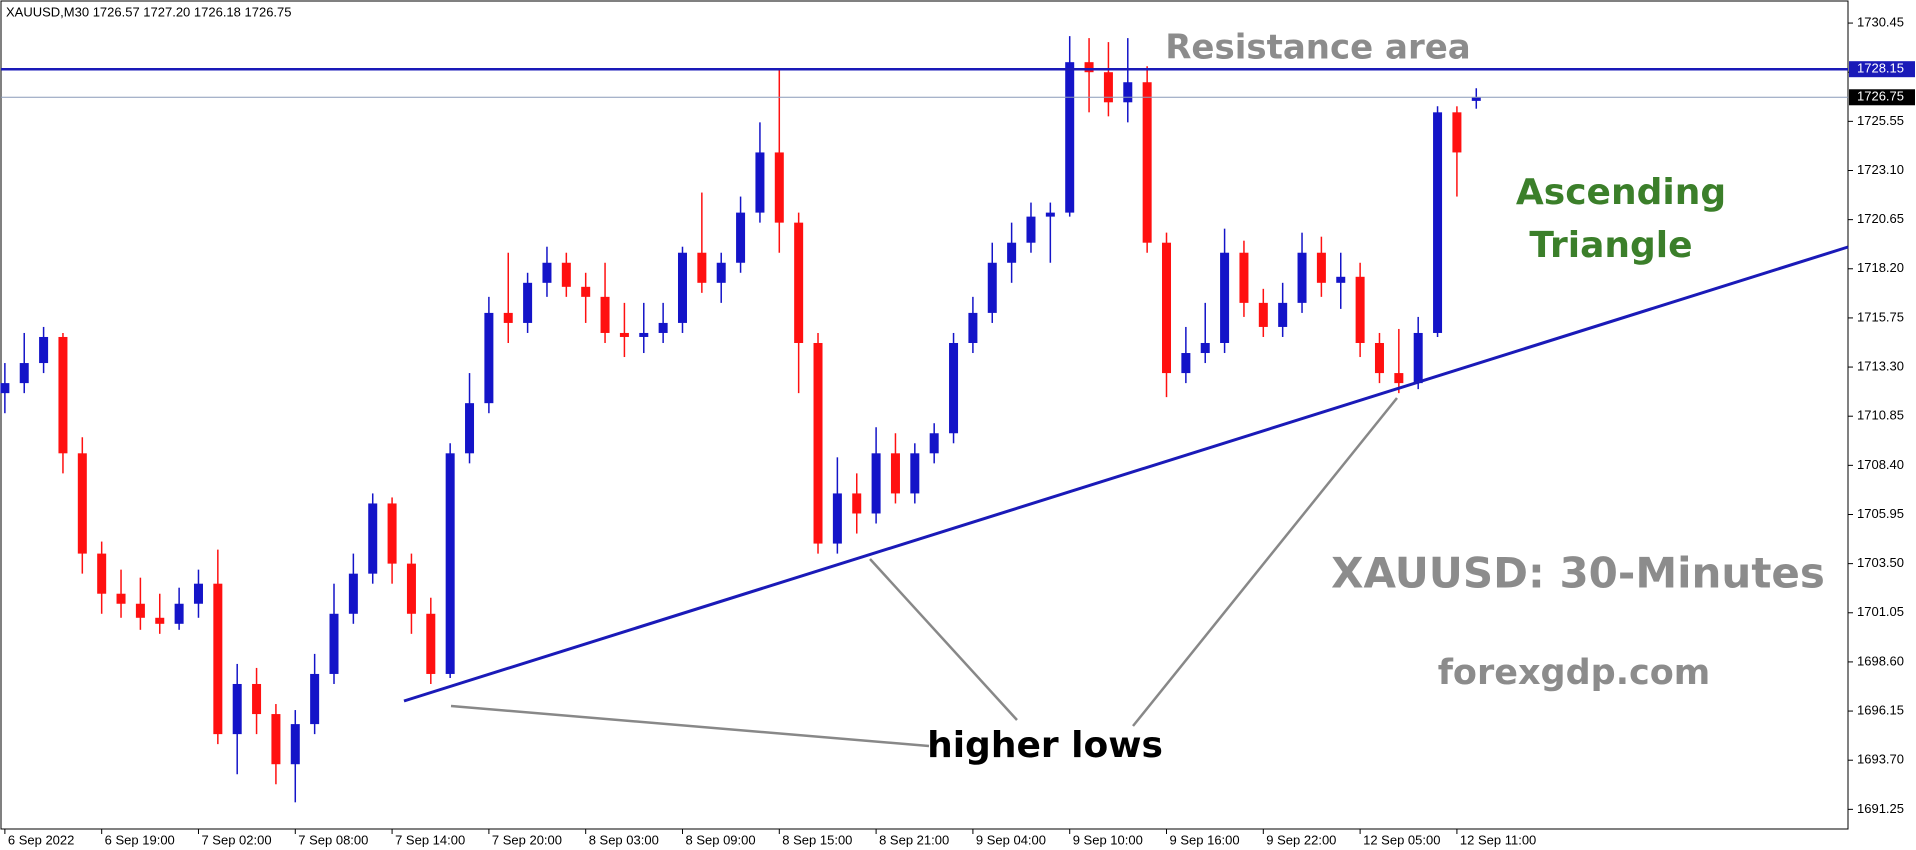 Image resolution: width=1916 pixels, height=850 pixels. Describe the element at coordinates (430, 839) in the screenshot. I see `x-tick-label: 7 Sep 14:00` at that location.